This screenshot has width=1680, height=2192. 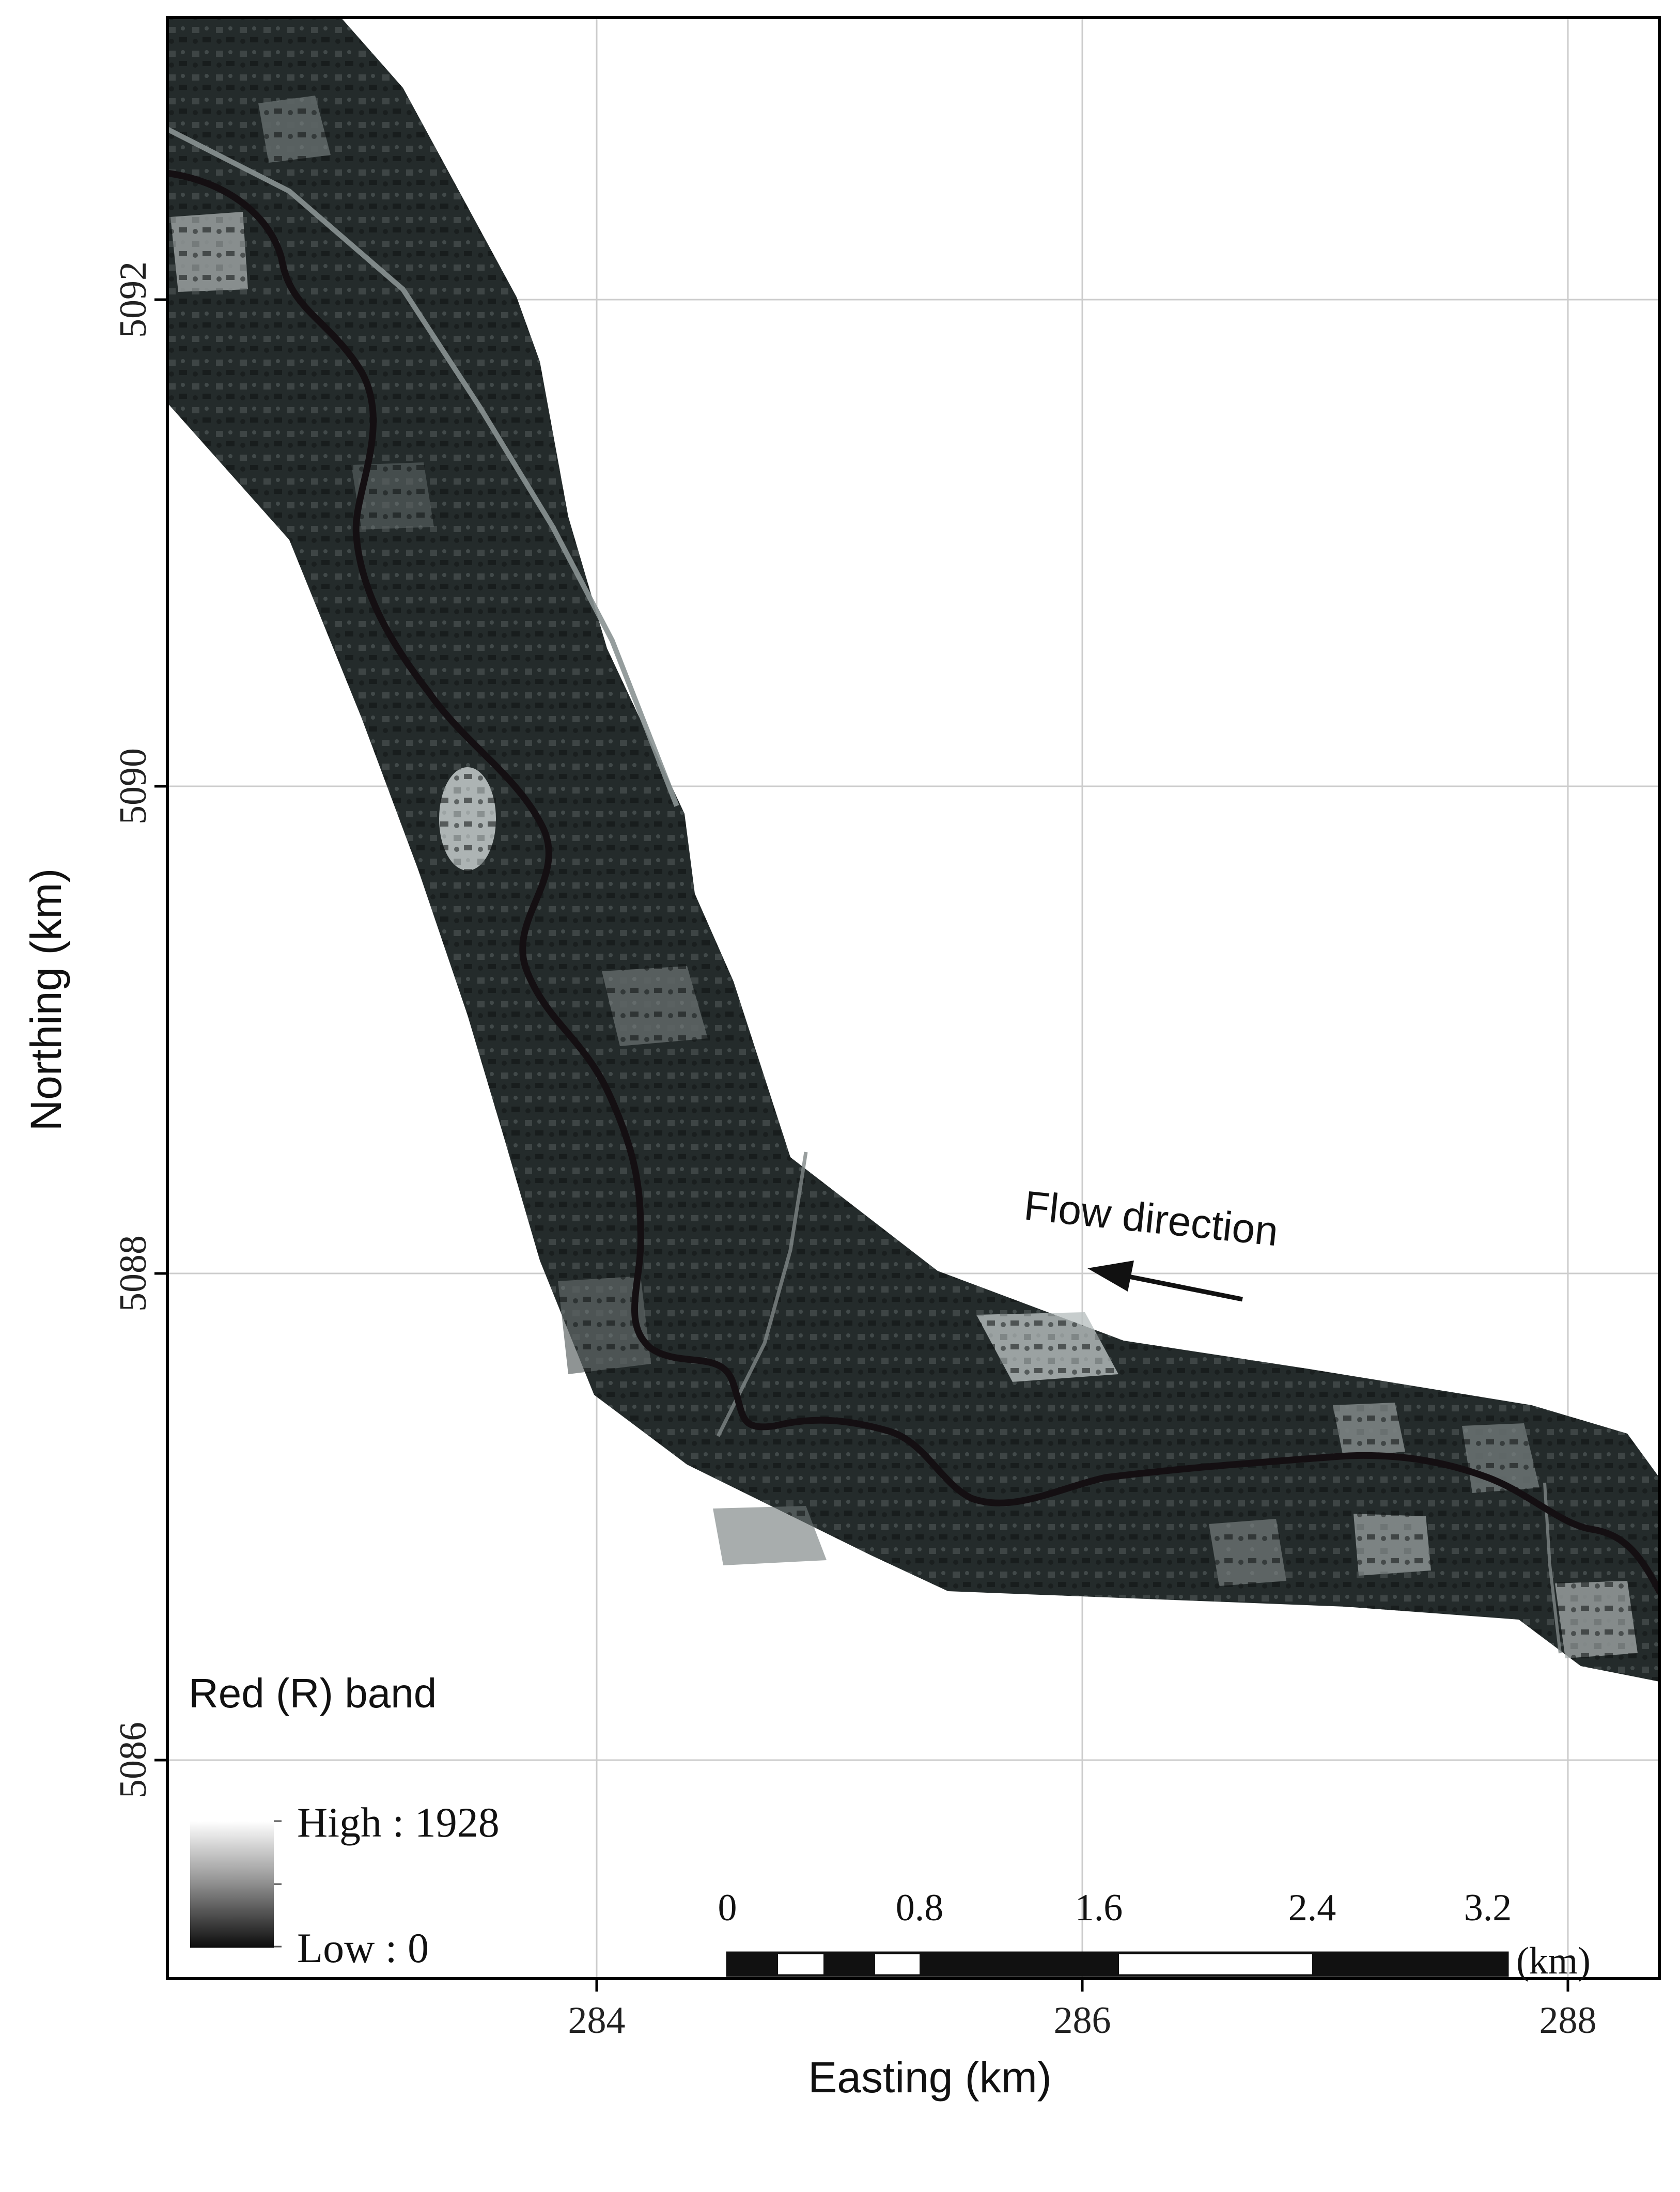 What do you see at coordinates (423, 467) in the screenshot?
I see `highway` at bounding box center [423, 467].